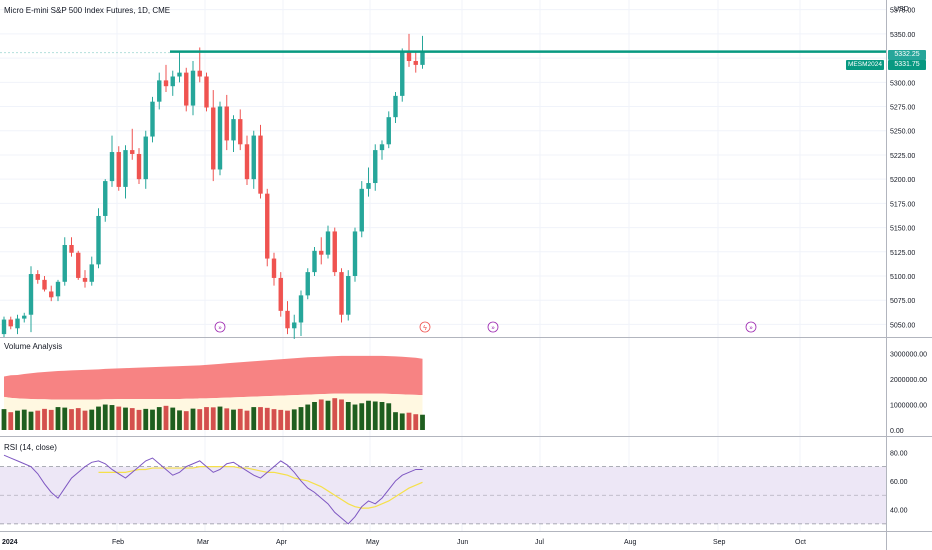 The width and height of the screenshot is (932, 550). I want to click on time-tick-label: 2024, so click(10, 542).